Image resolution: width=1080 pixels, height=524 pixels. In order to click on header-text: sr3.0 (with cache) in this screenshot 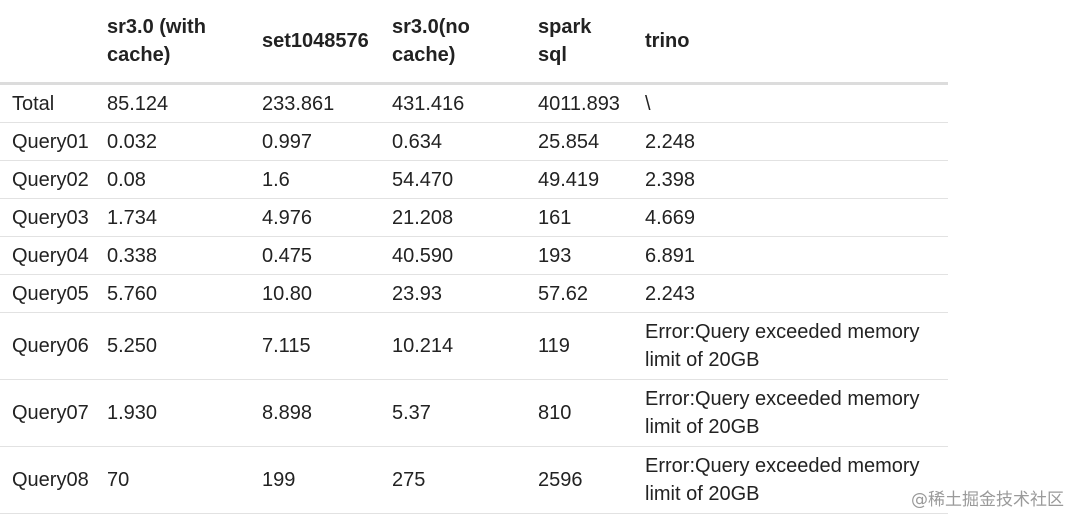, I will do `click(156, 41)`.